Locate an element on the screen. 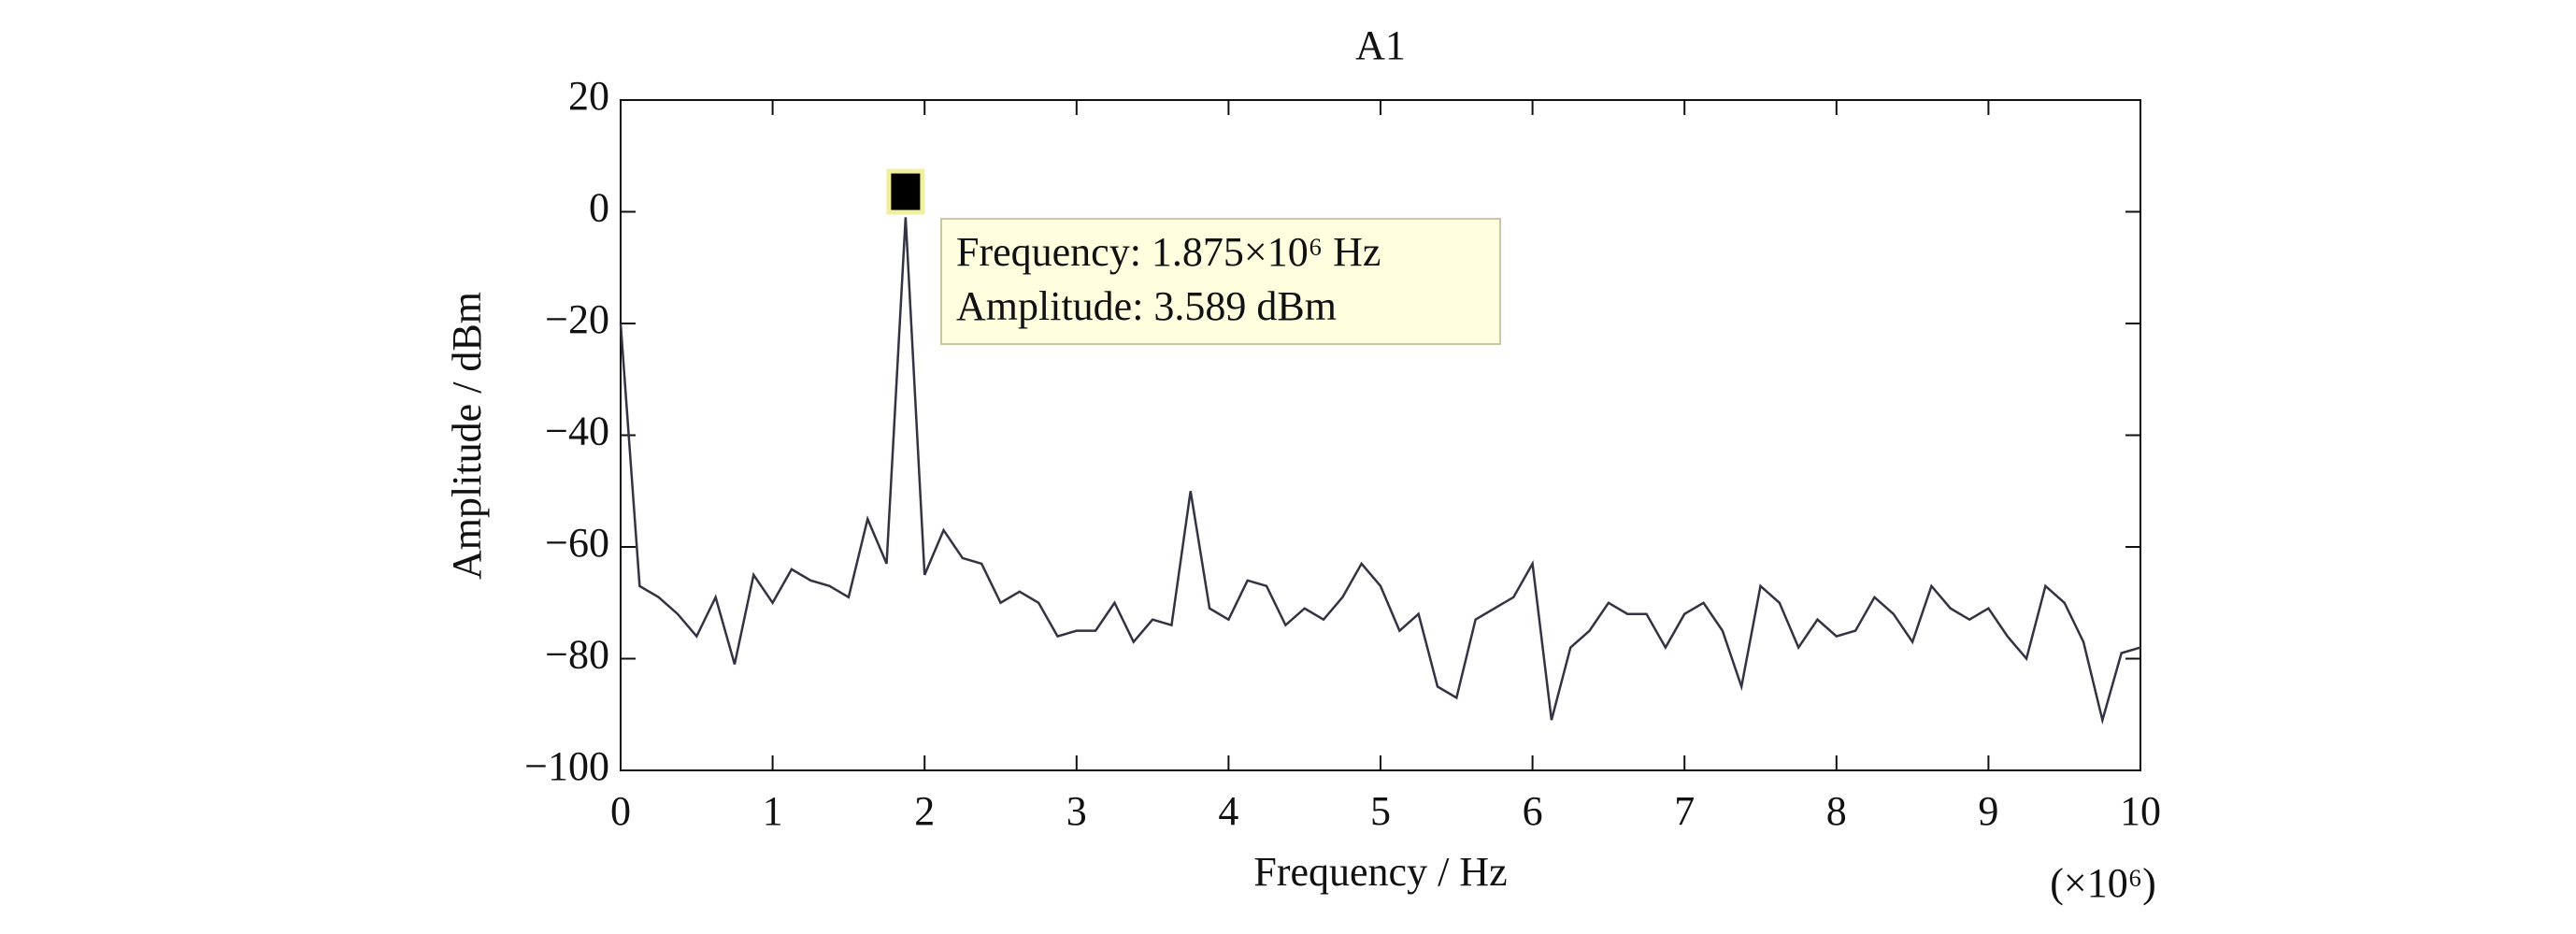 The height and width of the screenshot is (934, 2576). y-tick-label: −80 is located at coordinates (577, 655).